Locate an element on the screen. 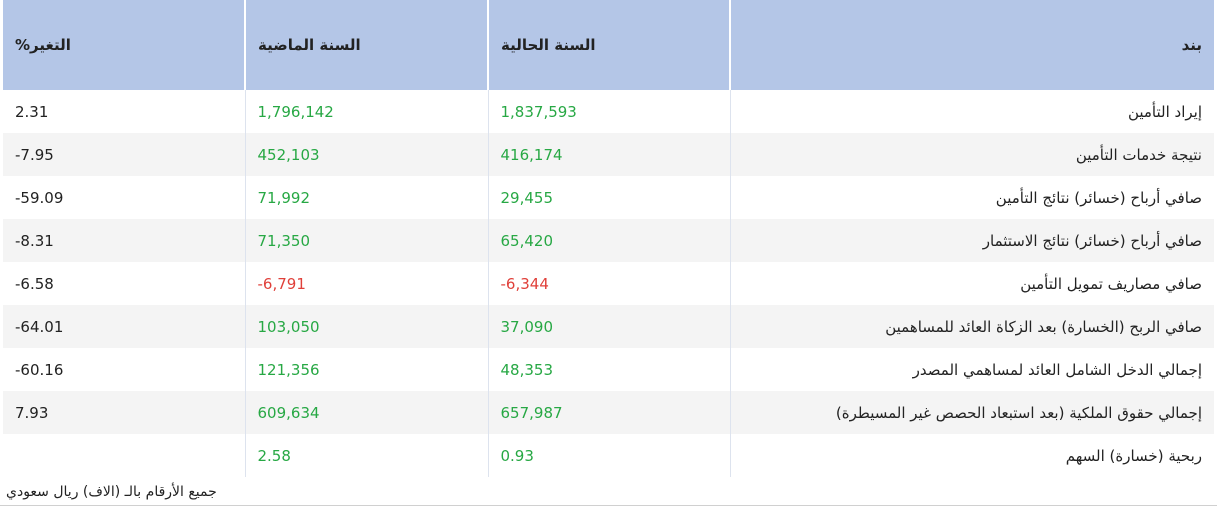  row-previous-year-value: 6,791- is located at coordinates (366, 283).